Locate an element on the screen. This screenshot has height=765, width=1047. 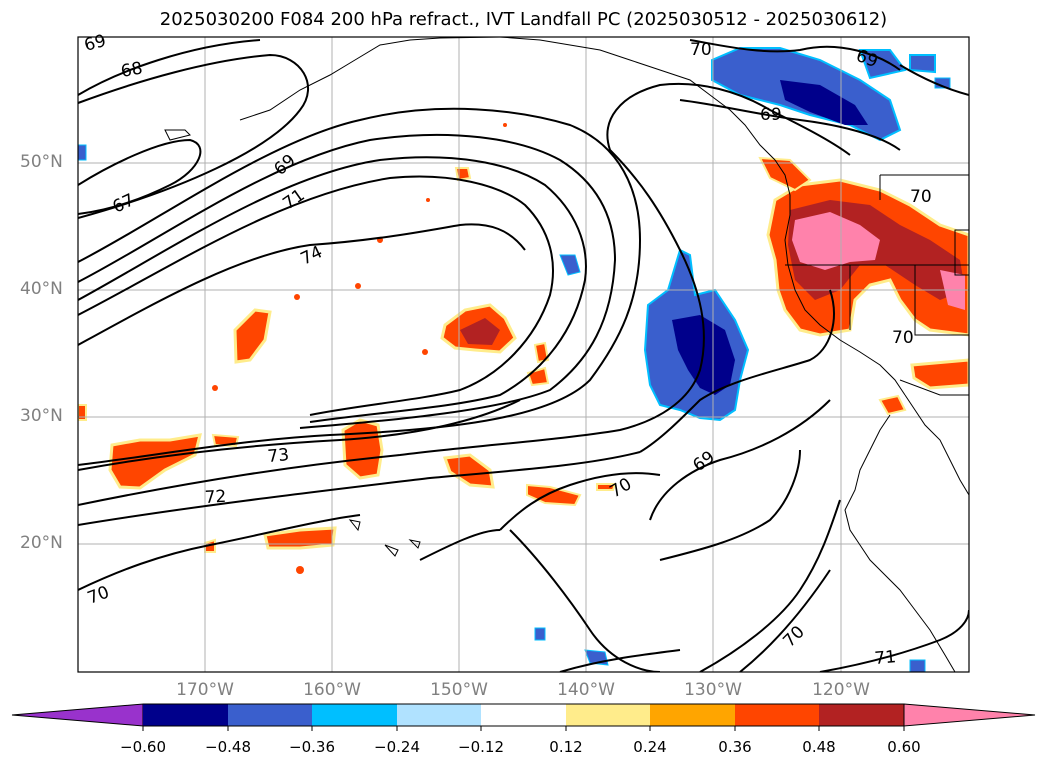
colorbar is located at coordinates (523, 717).